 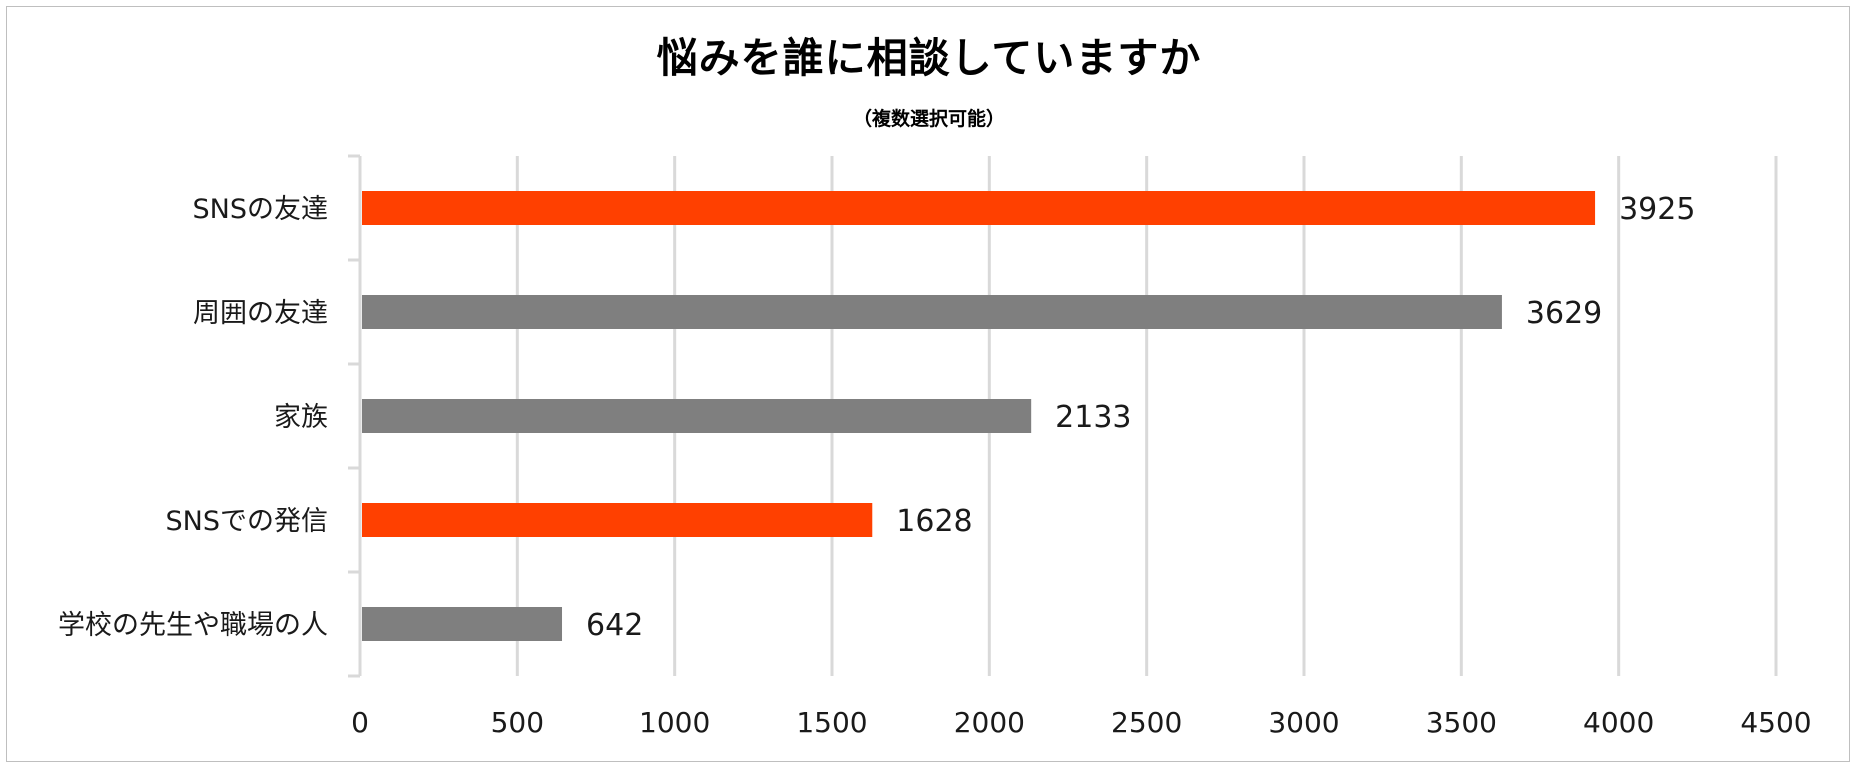 What do you see at coordinates (1775, 722) in the screenshot?
I see `x-tick-label: 4500` at bounding box center [1775, 722].